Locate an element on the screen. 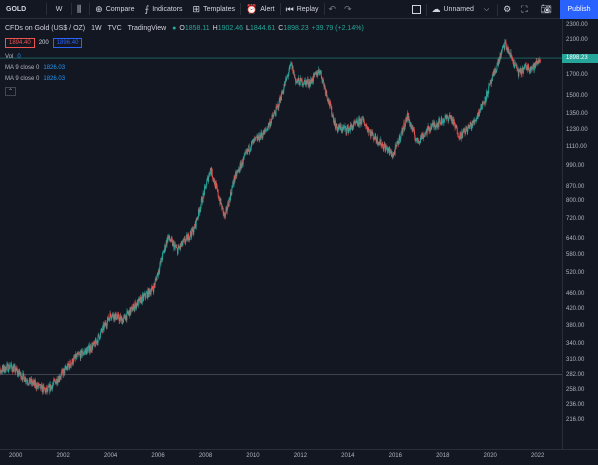 This screenshot has height=465, width=598. chart-style-button: ⫼ is located at coordinates (80, 9).